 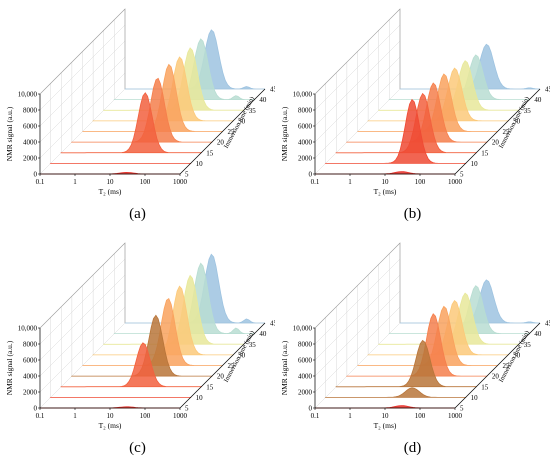 What do you see at coordinates (137, 448) in the screenshot?
I see `panel-caption: (c)` at bounding box center [137, 448].